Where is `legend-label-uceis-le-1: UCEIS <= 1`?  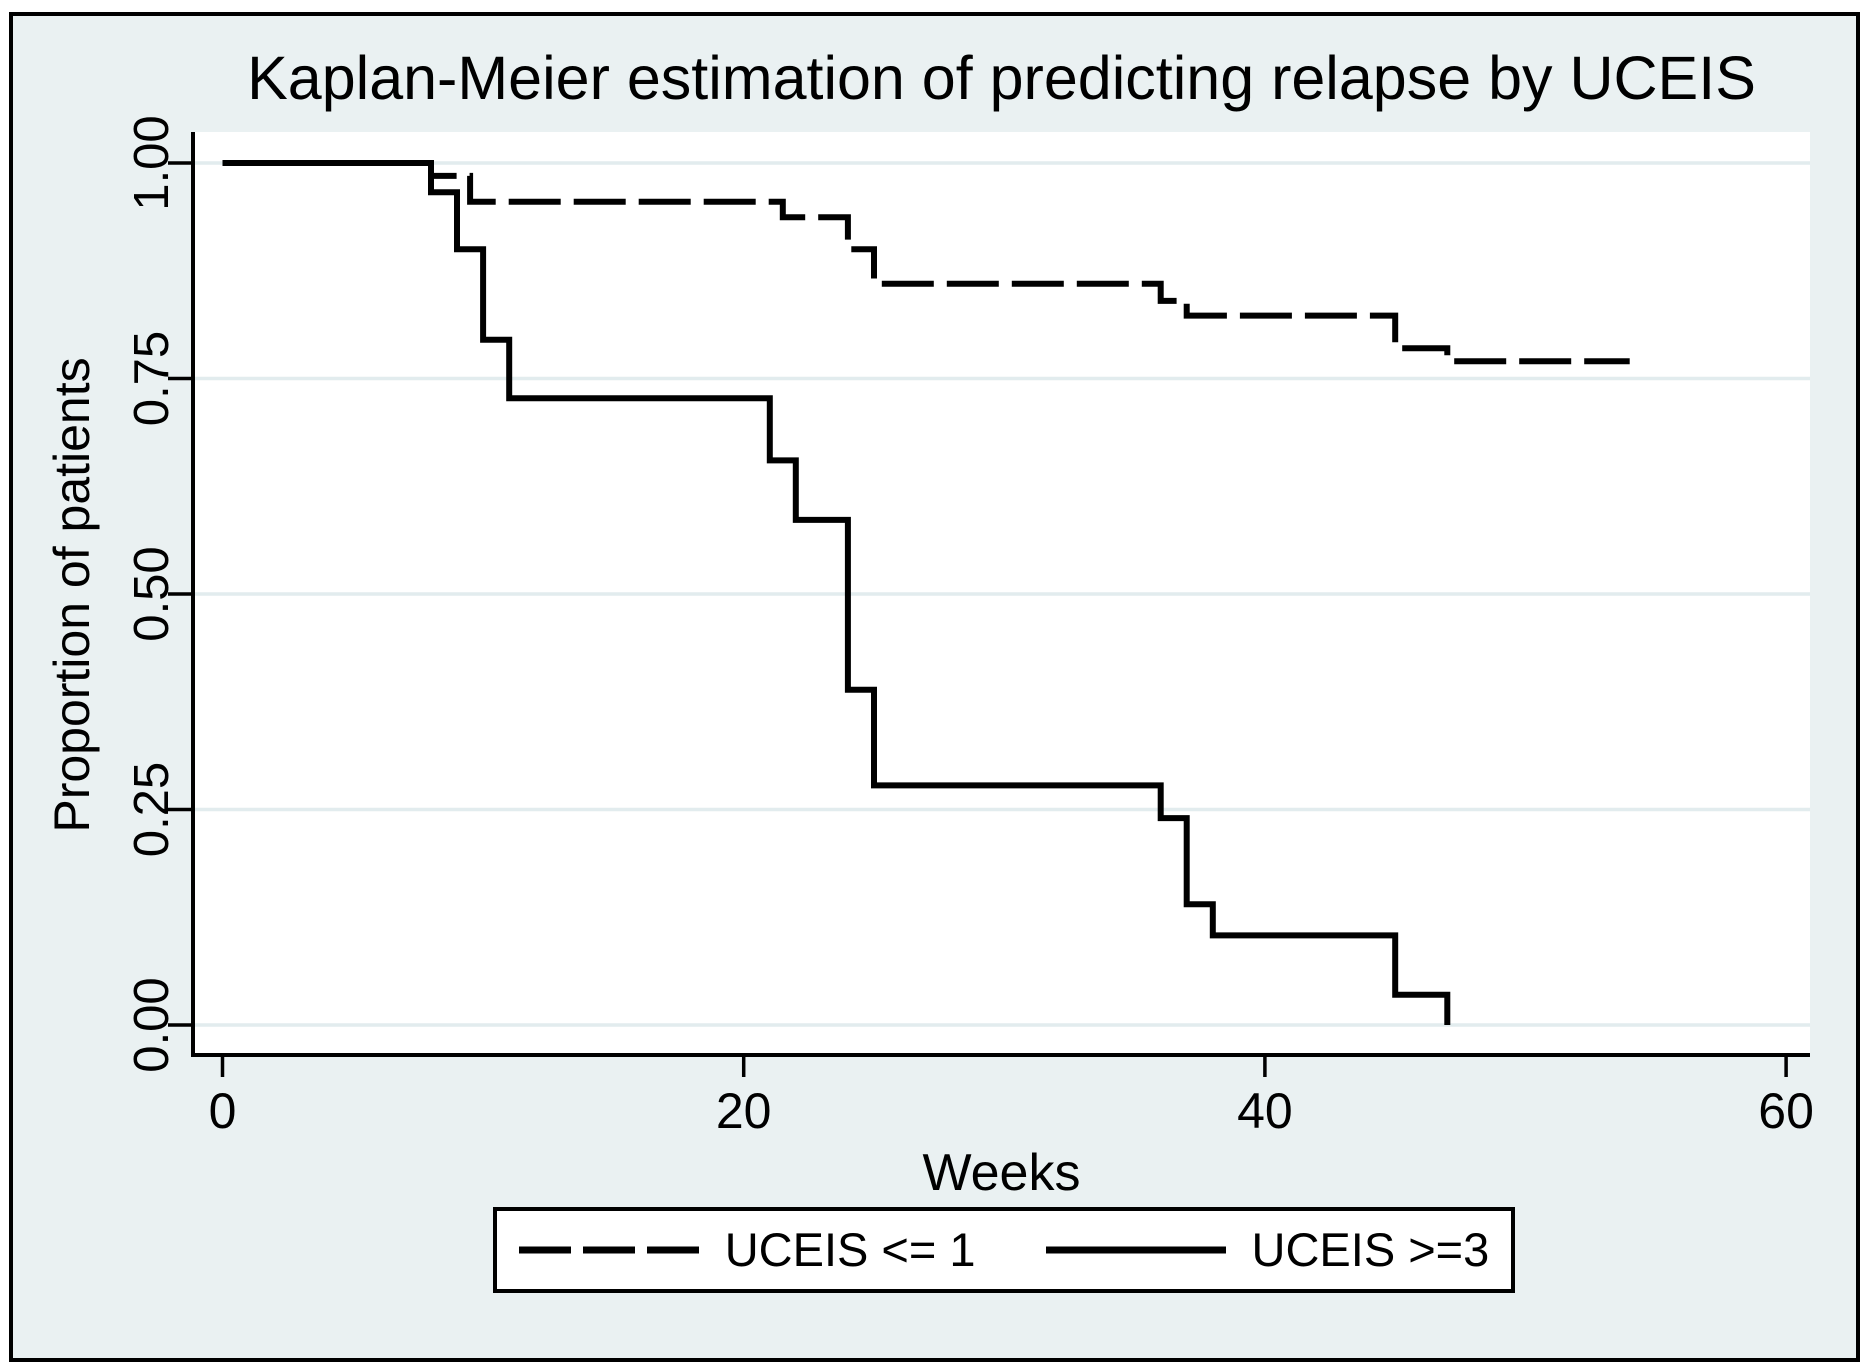 legend-label-uceis-le-1: UCEIS <= 1 is located at coordinates (850, 1249).